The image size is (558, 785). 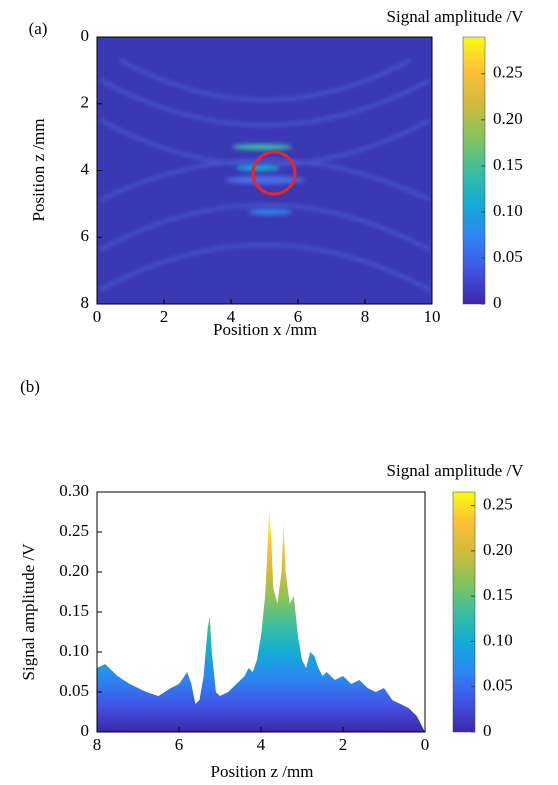 What do you see at coordinates (28, 612) in the screenshot?
I see `y-axis-label: Signal amplitude /V` at bounding box center [28, 612].